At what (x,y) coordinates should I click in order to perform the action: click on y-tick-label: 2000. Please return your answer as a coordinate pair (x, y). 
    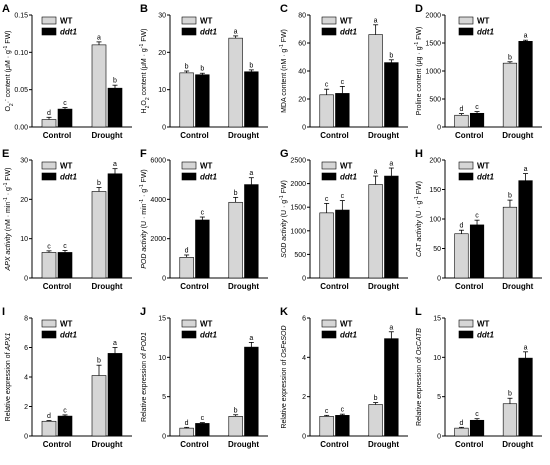
    Looking at the image, I should click on (433, 16).